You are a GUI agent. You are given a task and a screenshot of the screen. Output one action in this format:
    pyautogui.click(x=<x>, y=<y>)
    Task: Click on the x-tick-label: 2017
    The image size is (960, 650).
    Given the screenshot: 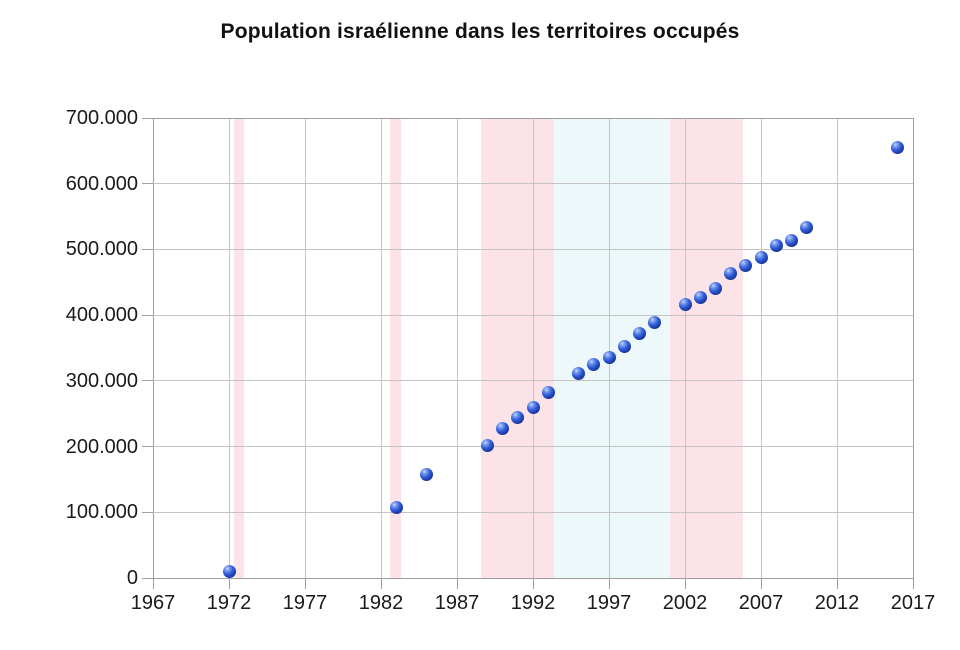 What is the action you would take?
    pyautogui.click(x=913, y=603)
    